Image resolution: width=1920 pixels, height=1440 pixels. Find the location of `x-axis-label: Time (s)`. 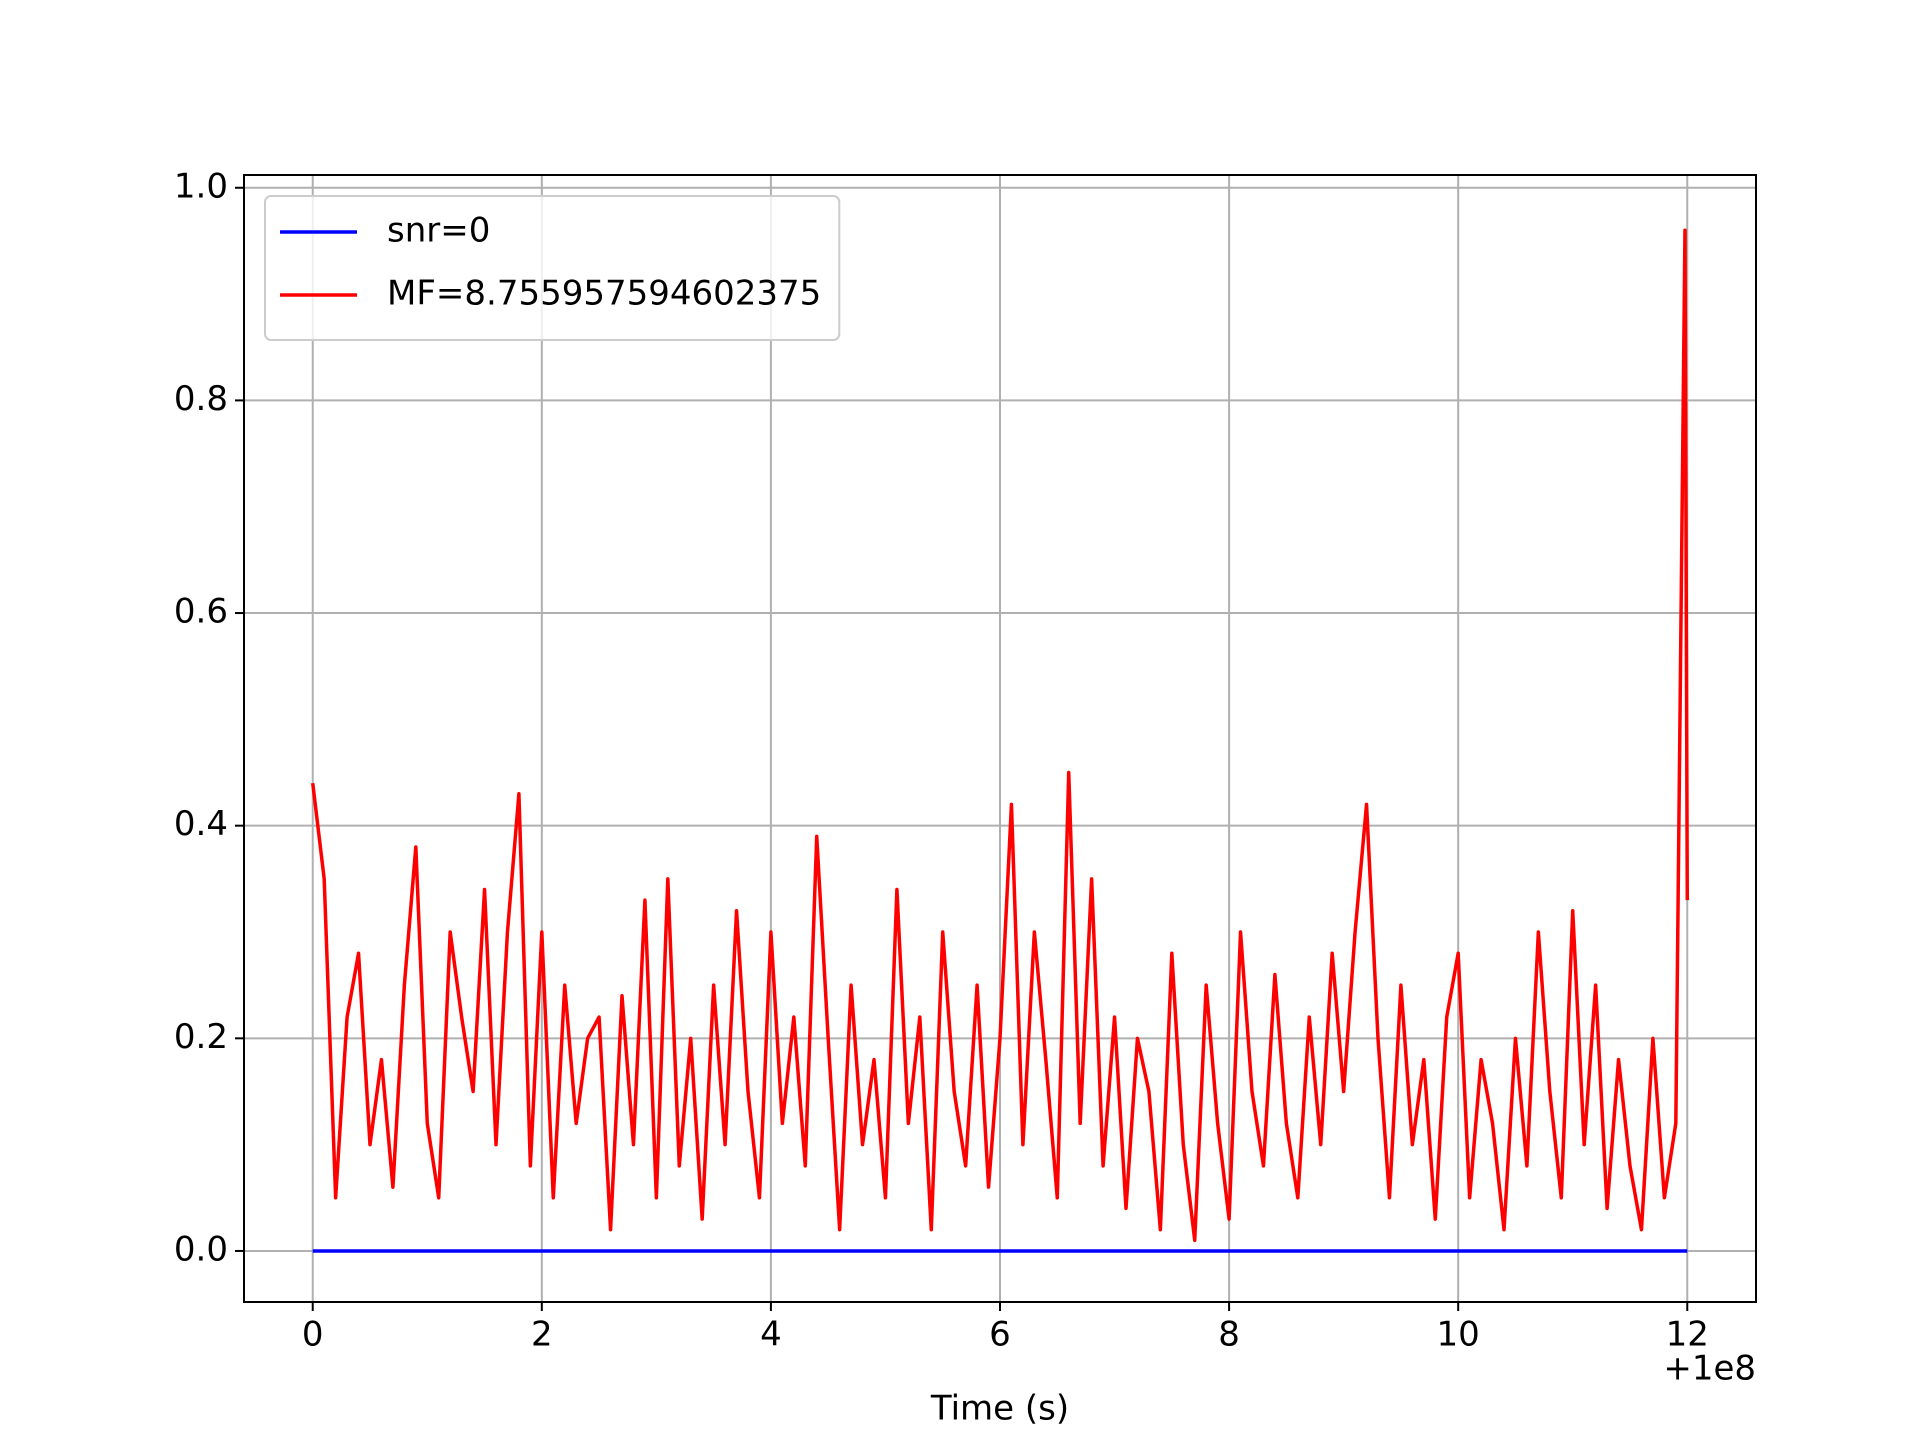

x-axis-label: Time (s) is located at coordinates (999, 1409).